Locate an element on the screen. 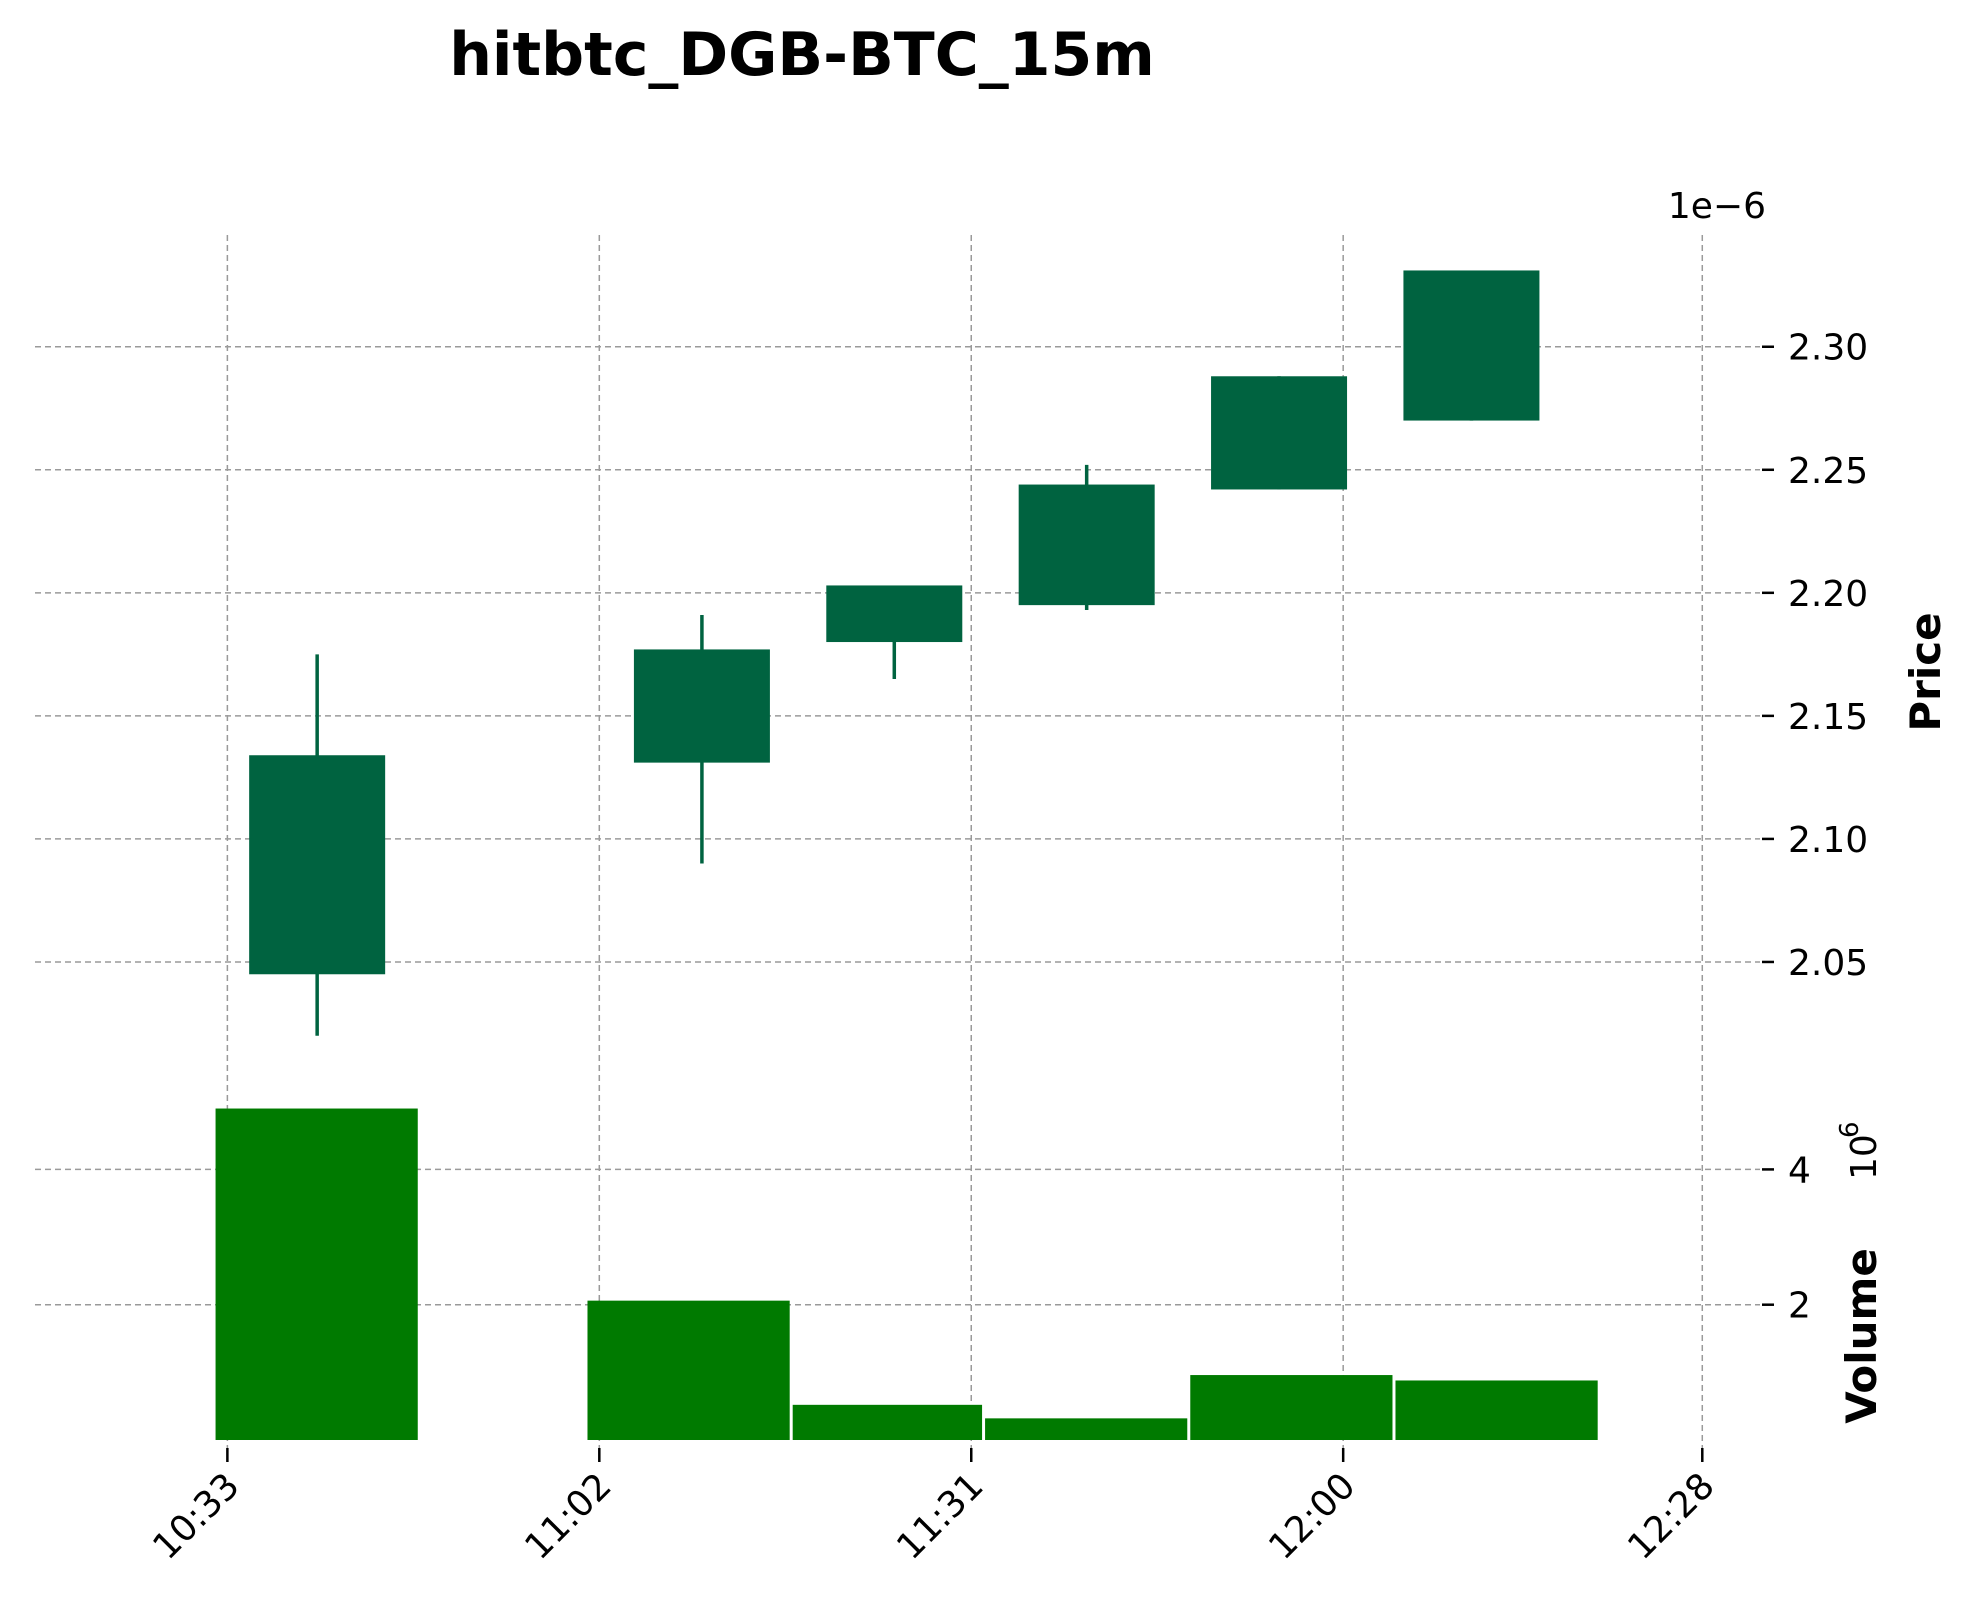 The width and height of the screenshot is (1974, 1612). price-tick-label: 2.25 is located at coordinates (1828, 471).